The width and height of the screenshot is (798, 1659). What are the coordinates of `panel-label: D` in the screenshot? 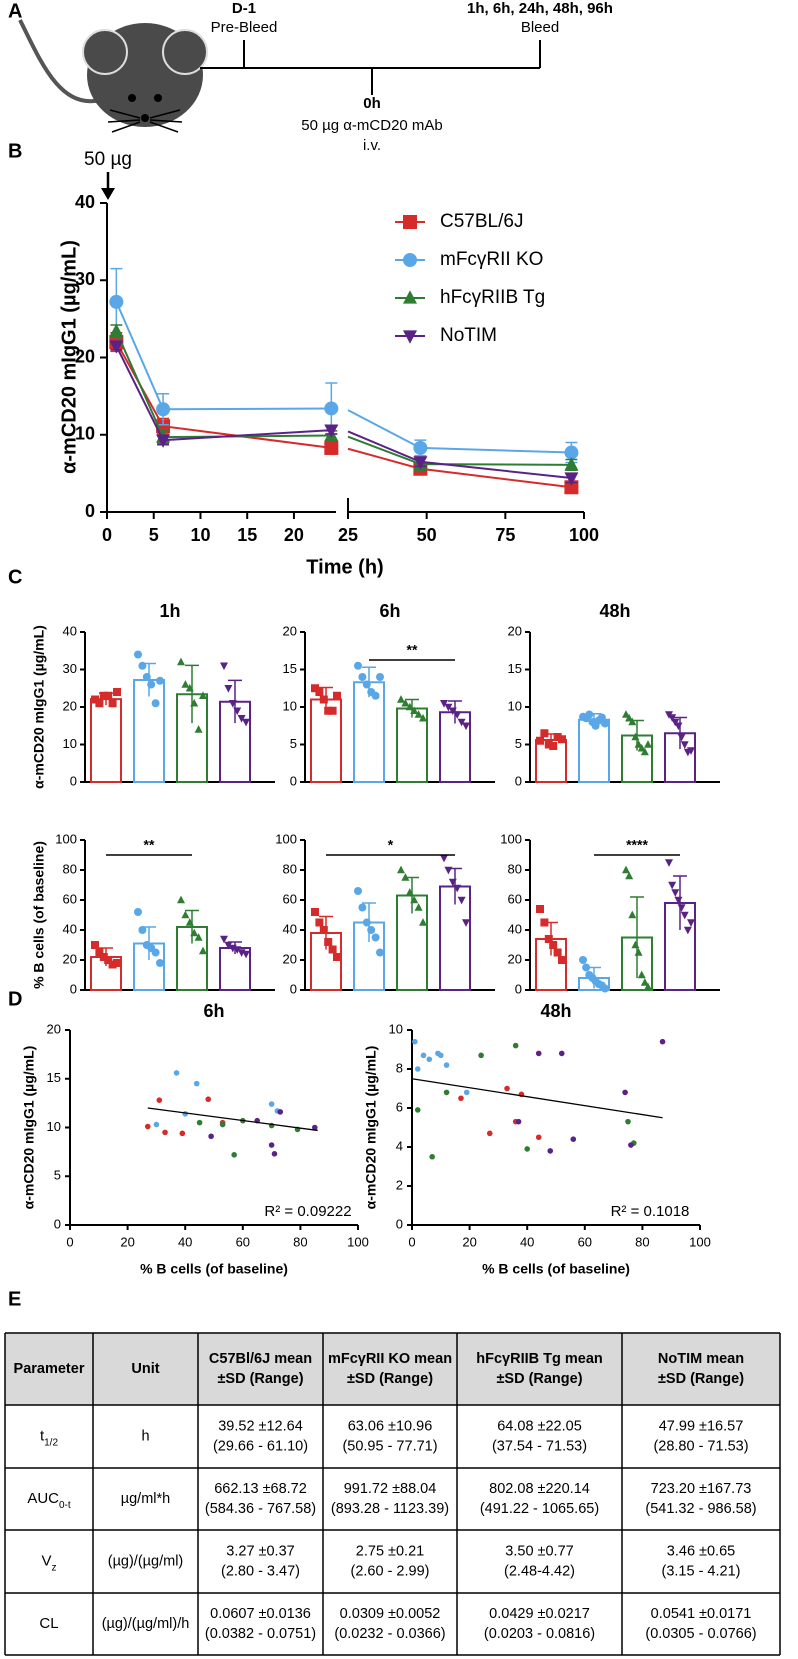 It's located at (15, 999).